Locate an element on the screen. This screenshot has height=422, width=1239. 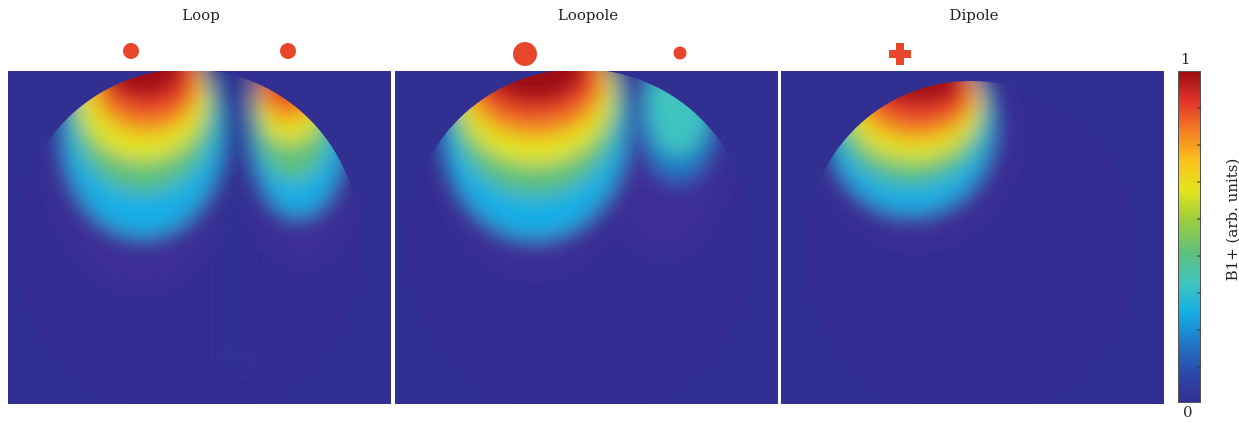
colorbar-max-label: 1 is located at coordinates (1186, 59).